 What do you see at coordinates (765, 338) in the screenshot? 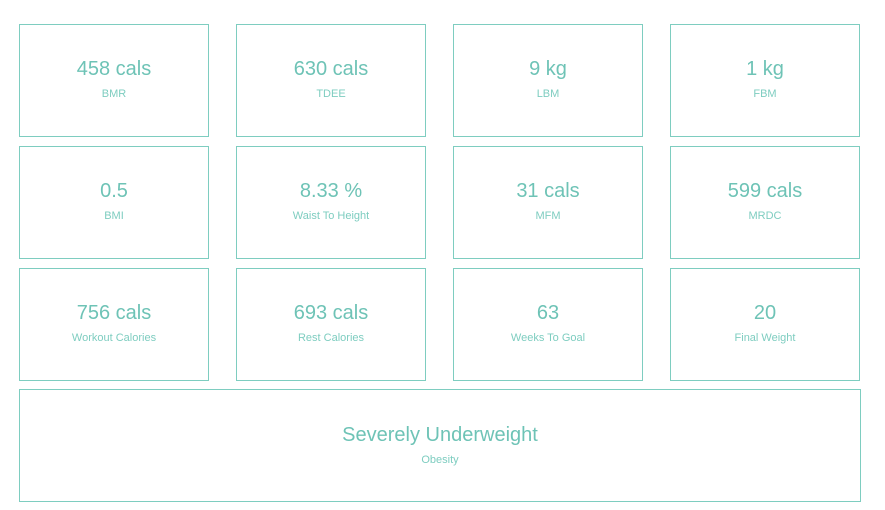
I see `stat-label: Final Weight` at bounding box center [765, 338].